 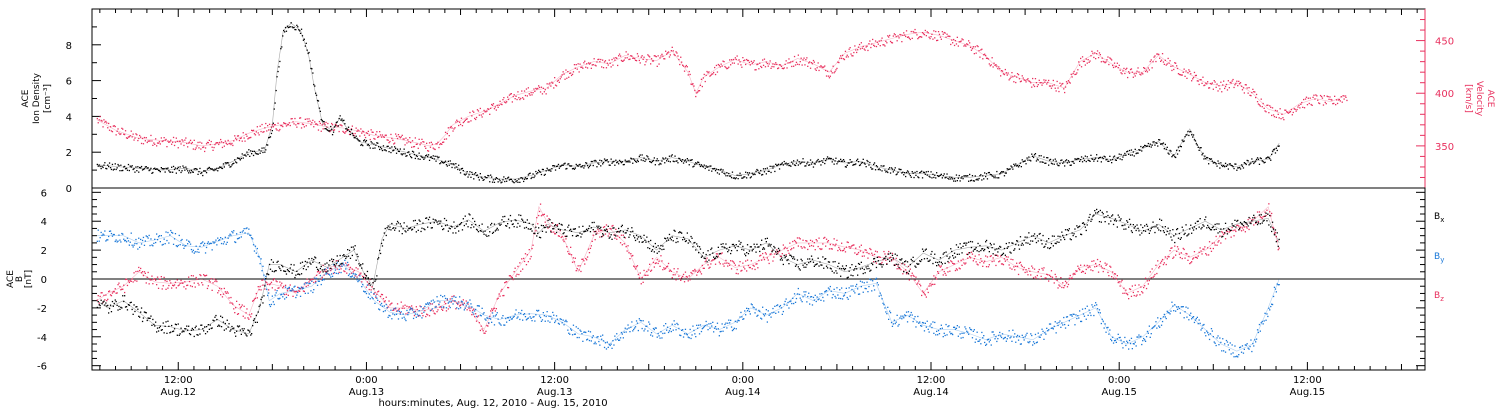 I want to click on b-tick-label: -6, so click(x=42, y=367).